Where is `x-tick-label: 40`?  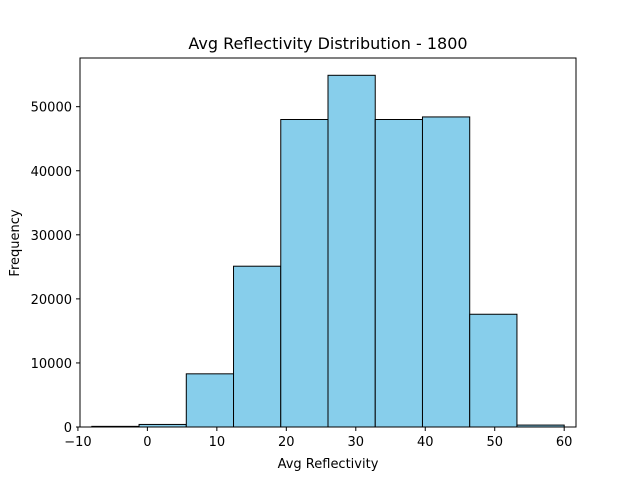
x-tick-label: 40 is located at coordinates (425, 442).